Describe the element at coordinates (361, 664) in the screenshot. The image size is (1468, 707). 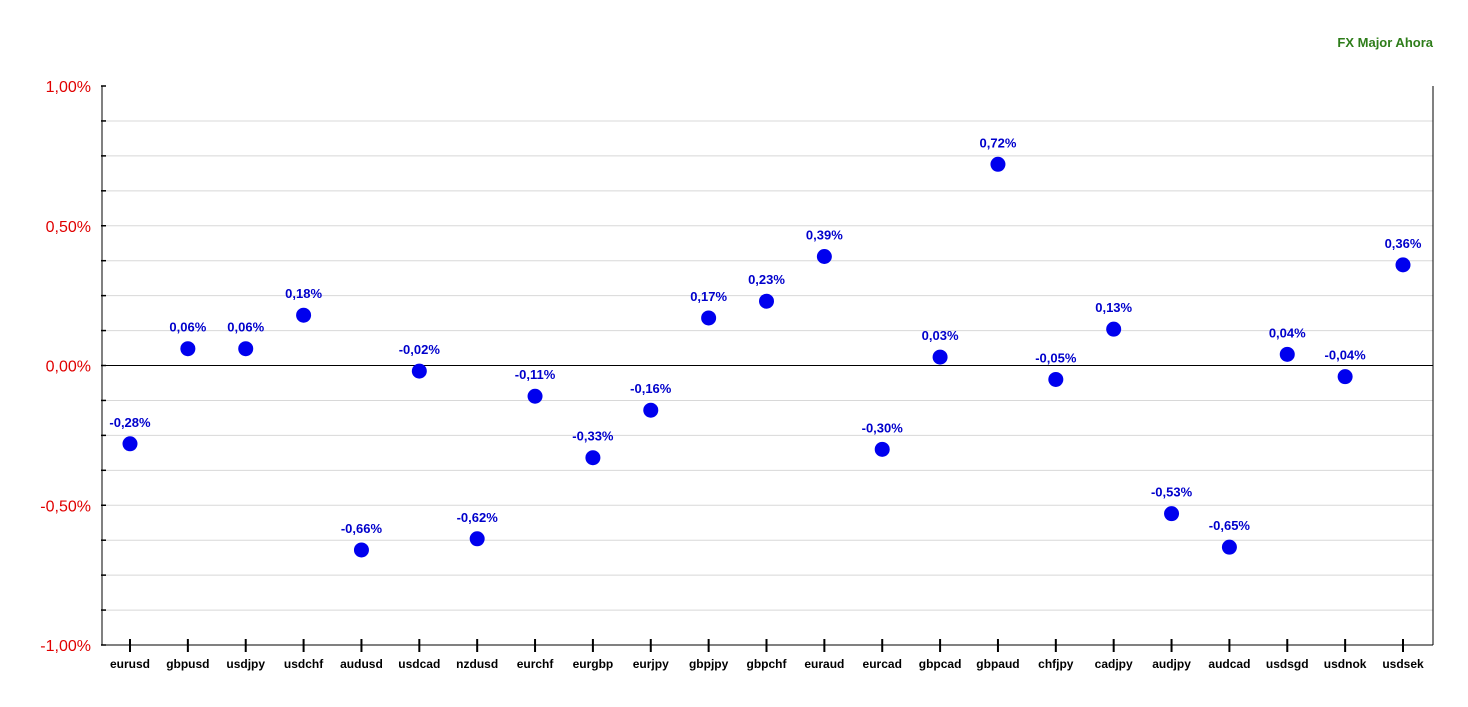
I see `x-tick-label: audusd` at that location.